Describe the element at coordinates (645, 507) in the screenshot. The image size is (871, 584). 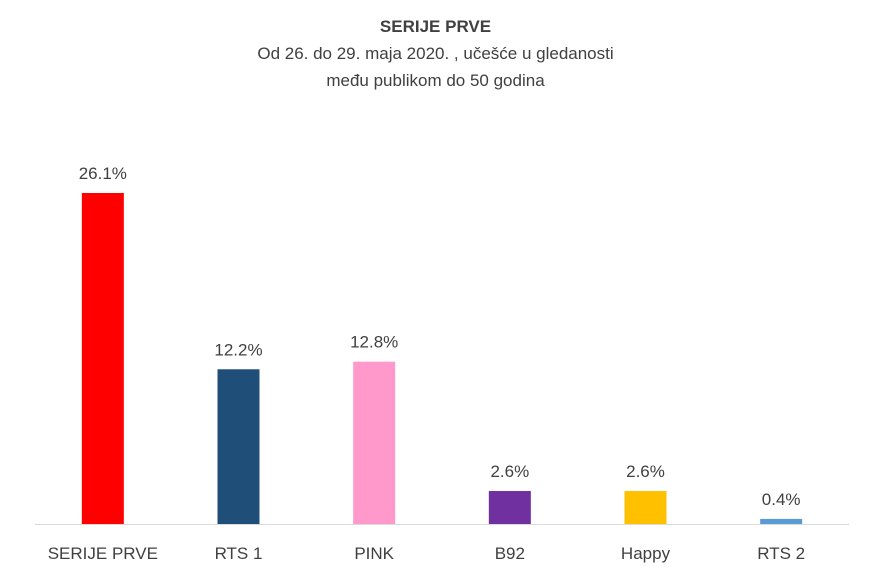
I see `bar-happy` at that location.